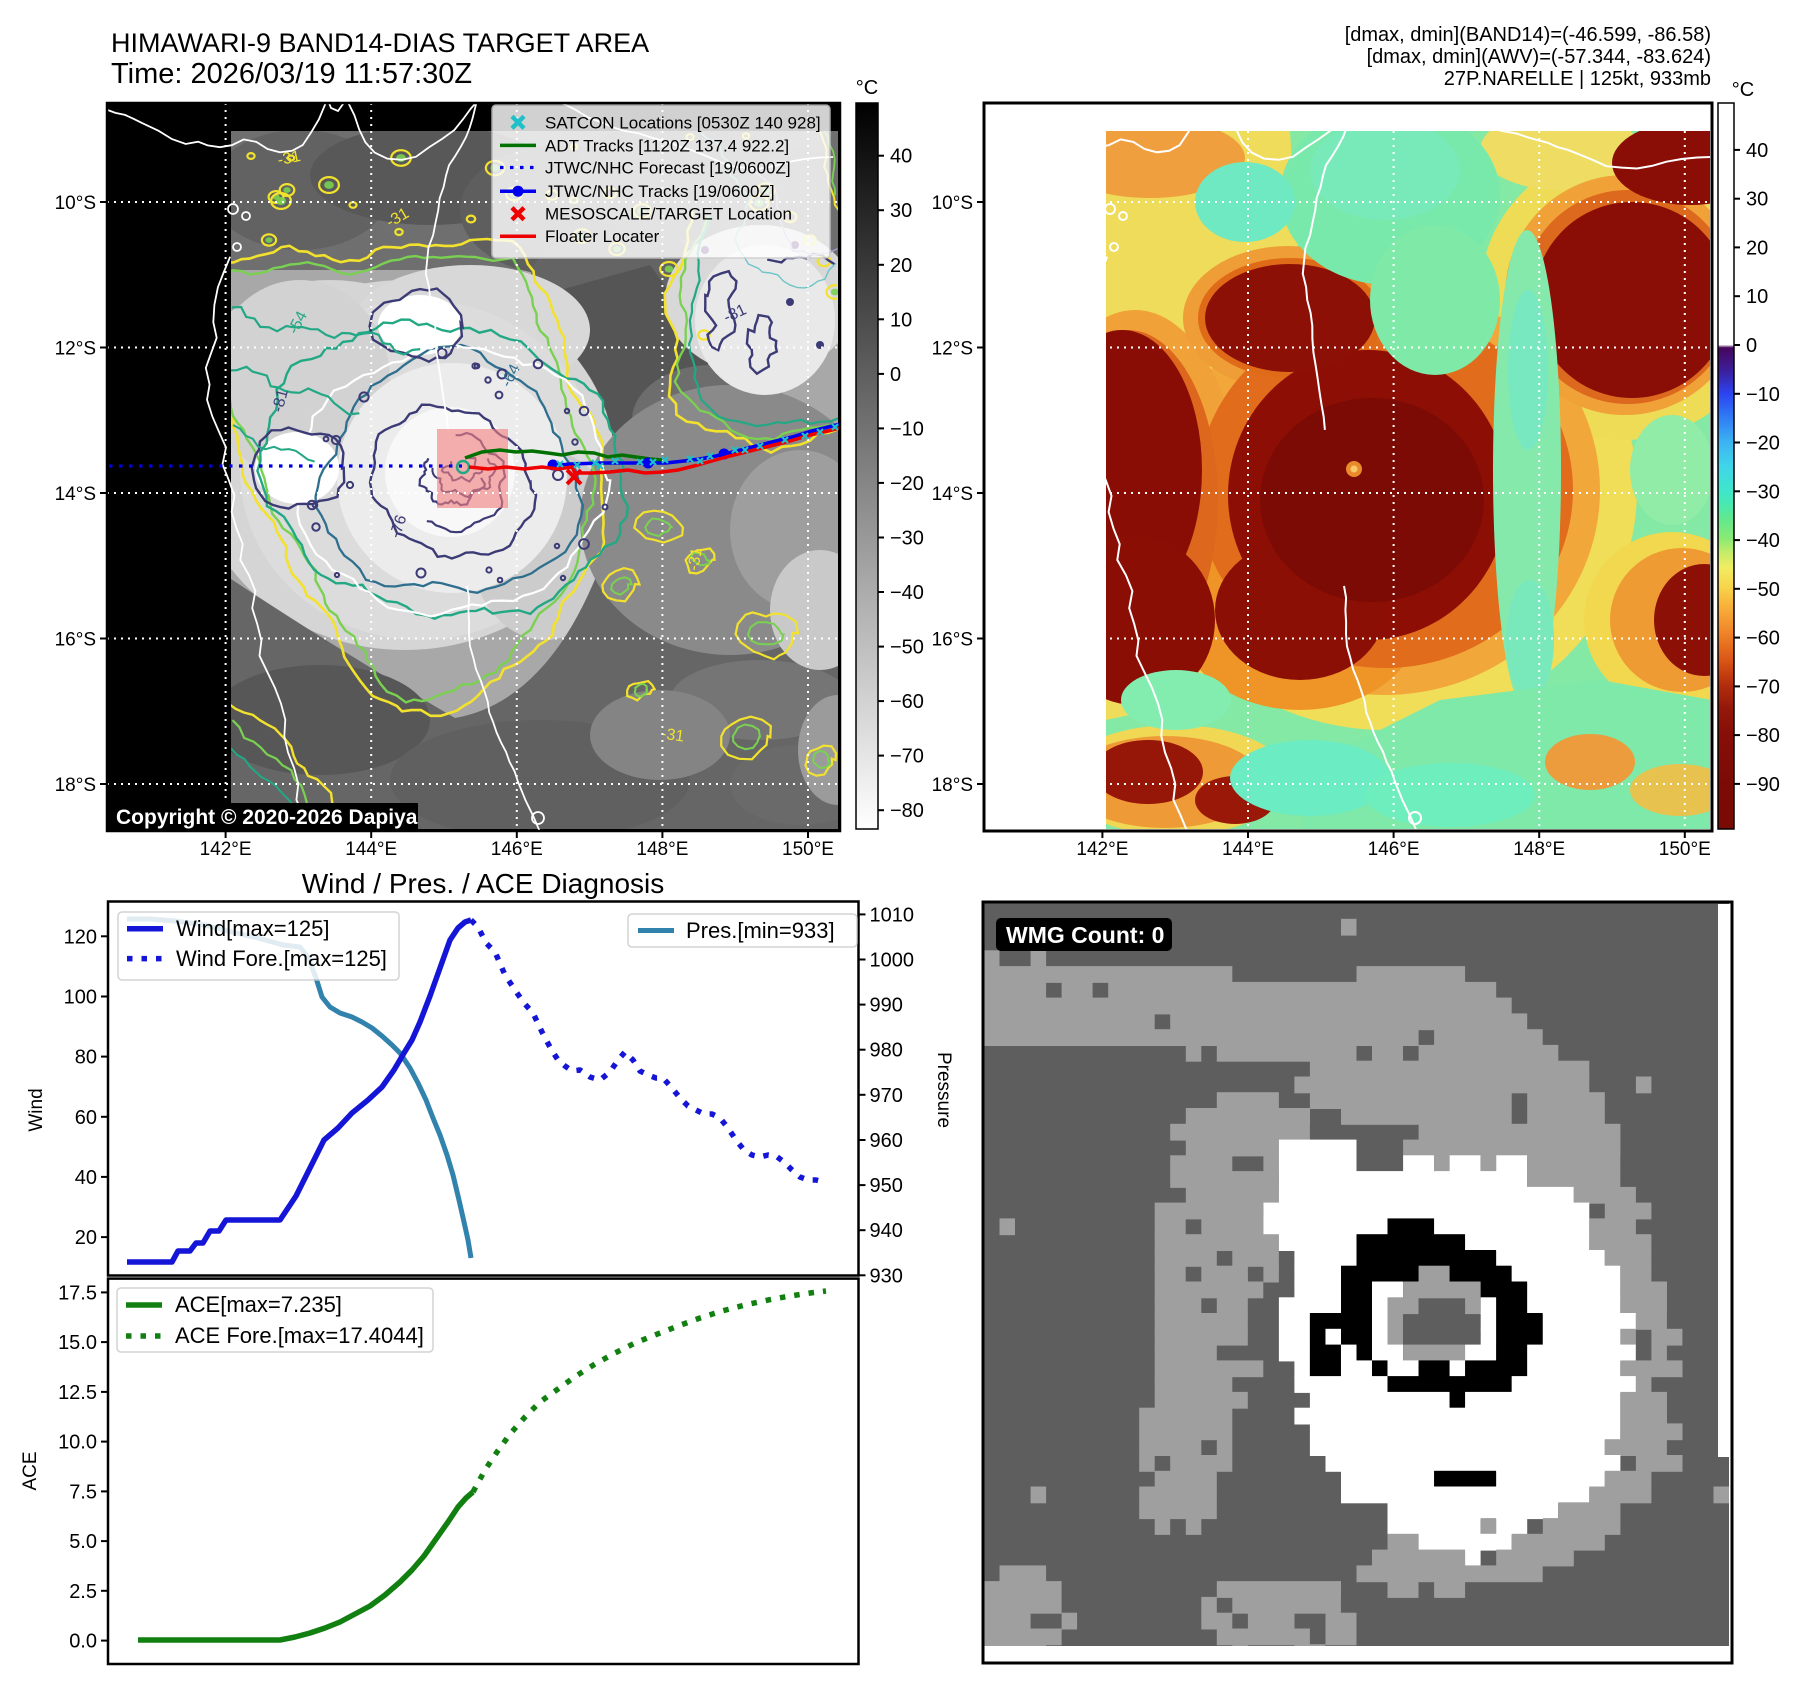 The height and width of the screenshot is (1695, 1801). I want to click on svg-text: 1010, so click(892, 915).